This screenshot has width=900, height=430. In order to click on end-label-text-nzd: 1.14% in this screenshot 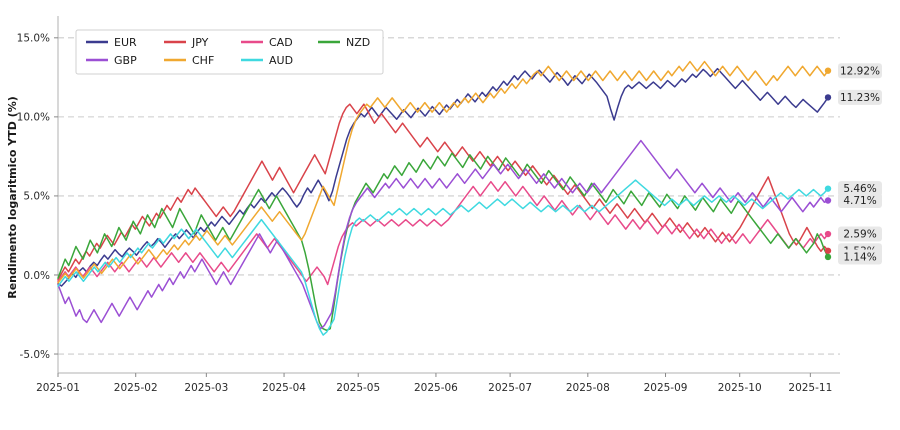, I will do `click(859, 258)`.